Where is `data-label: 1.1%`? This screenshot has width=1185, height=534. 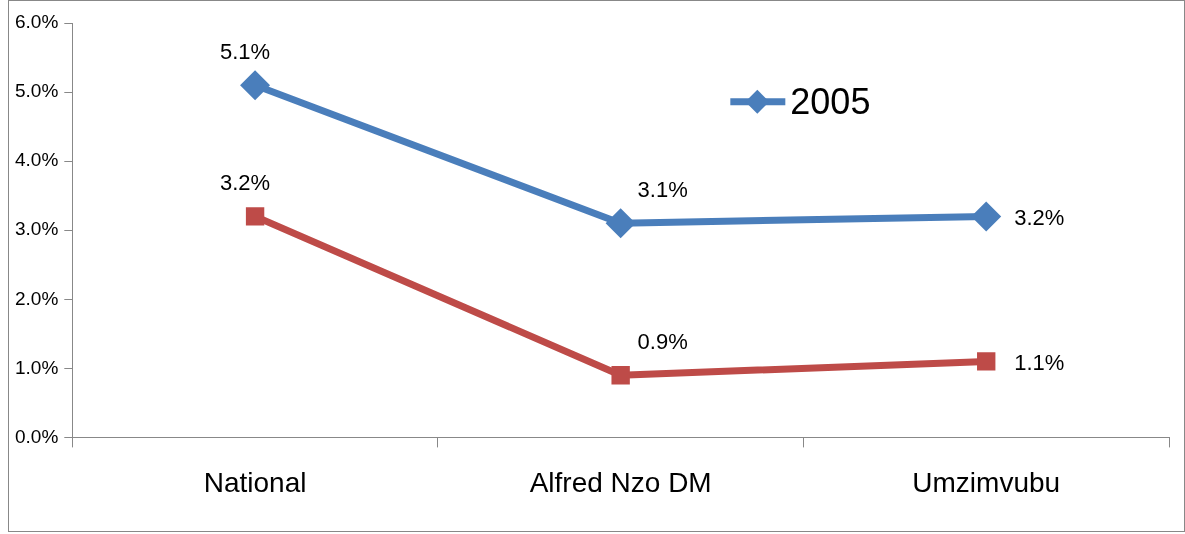
data-label: 1.1% is located at coordinates (1039, 363).